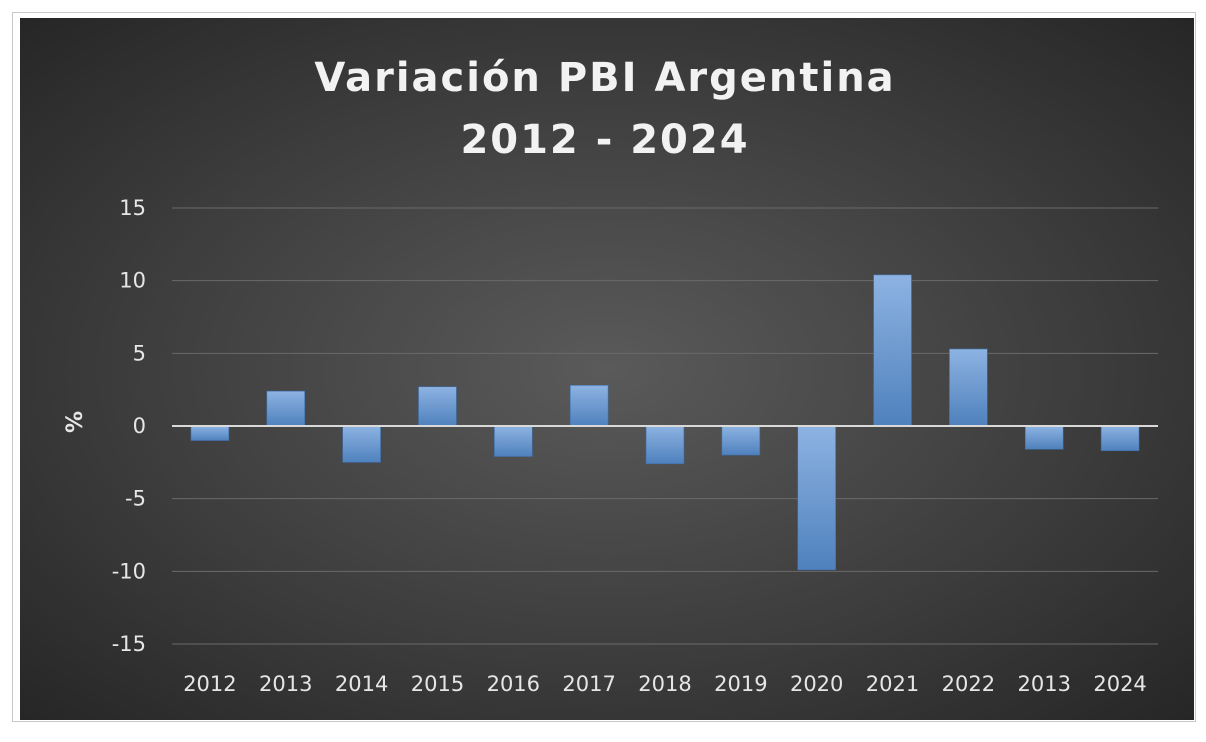  What do you see at coordinates (968, 684) in the screenshot?
I see `x-tick-label: 2022` at bounding box center [968, 684].